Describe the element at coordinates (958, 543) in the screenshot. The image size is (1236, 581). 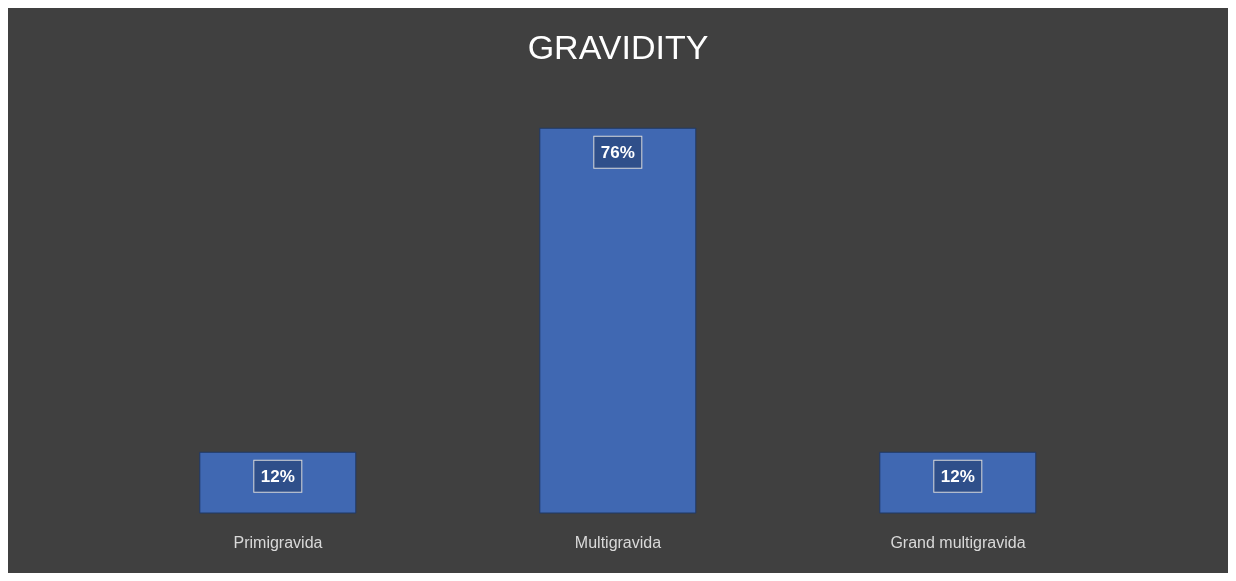
I see `x-tick-label: Grand multigravida` at that location.